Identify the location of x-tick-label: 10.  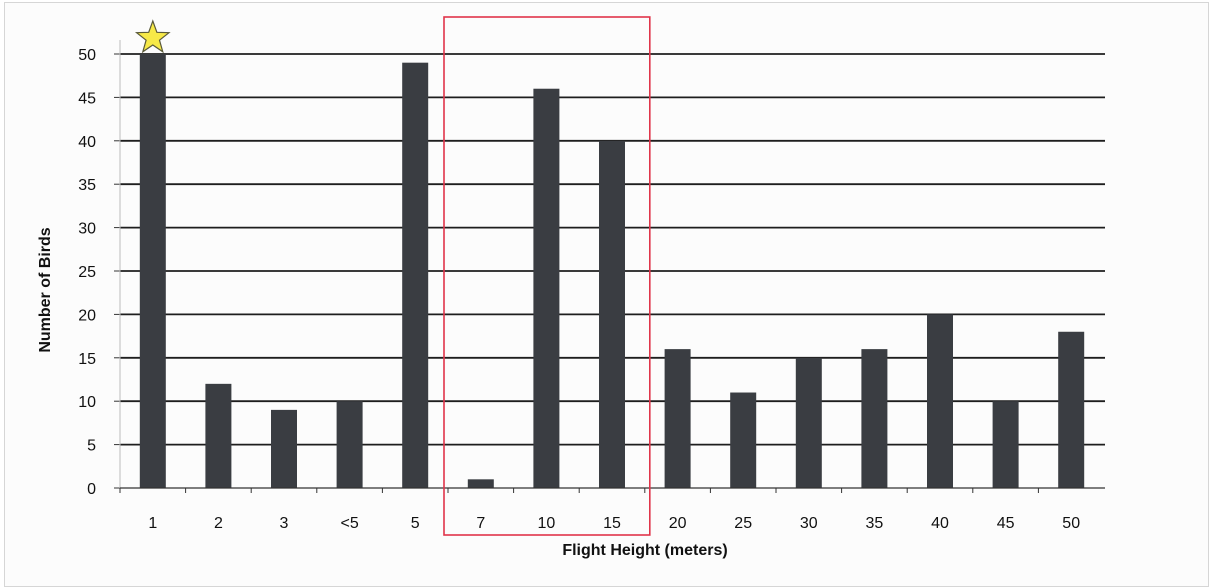
(547, 523).